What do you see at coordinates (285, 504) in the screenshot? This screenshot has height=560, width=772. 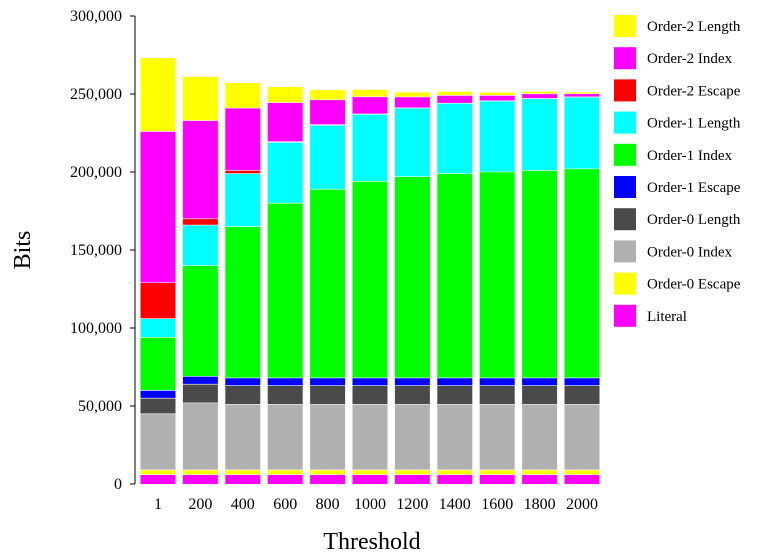 I see `x-tick-label: 600` at bounding box center [285, 504].